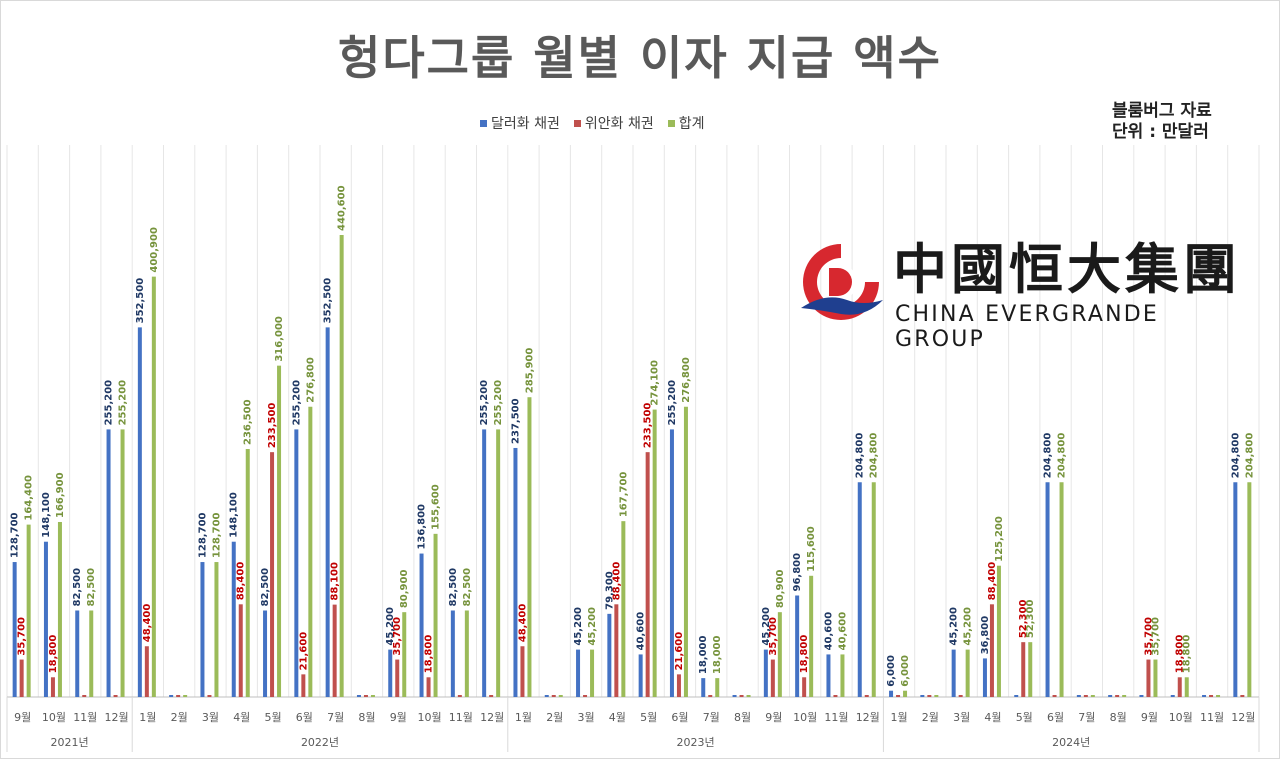 The height and width of the screenshot is (759, 1280). Describe the element at coordinates (342, 208) in the screenshot. I see `data-label: 440,600` at that location.